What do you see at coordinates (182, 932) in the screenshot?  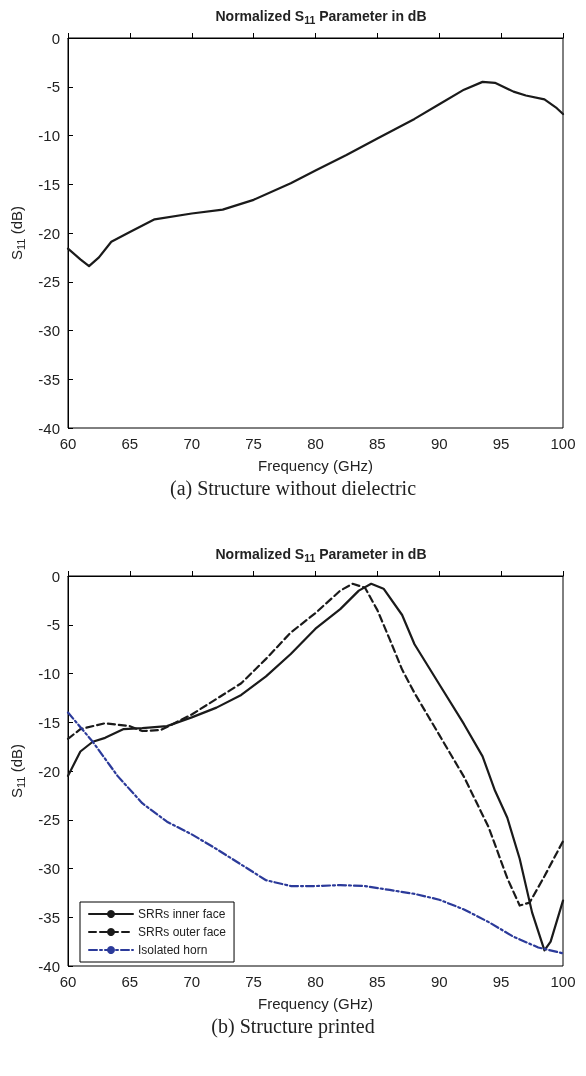 I see `legend-label: SRRs outer face` at bounding box center [182, 932].